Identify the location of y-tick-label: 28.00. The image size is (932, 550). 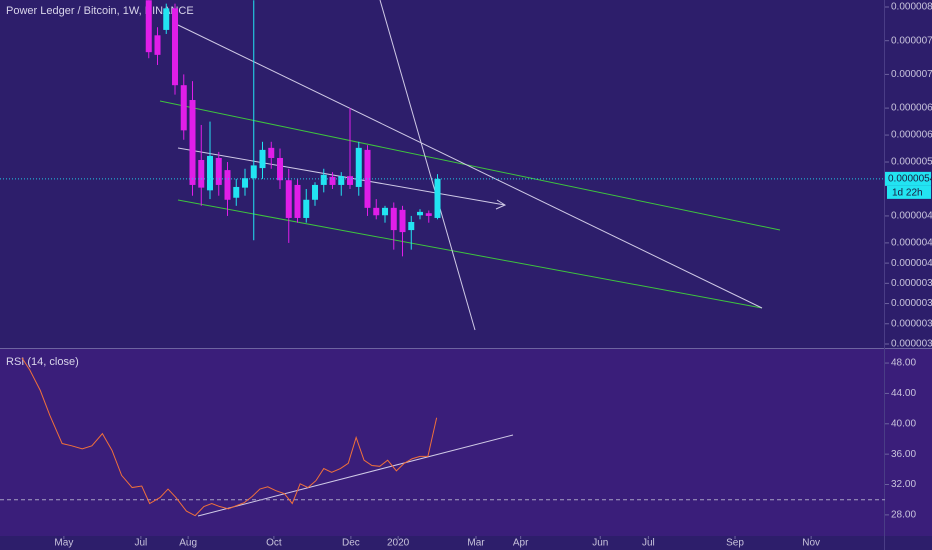
(903, 515).